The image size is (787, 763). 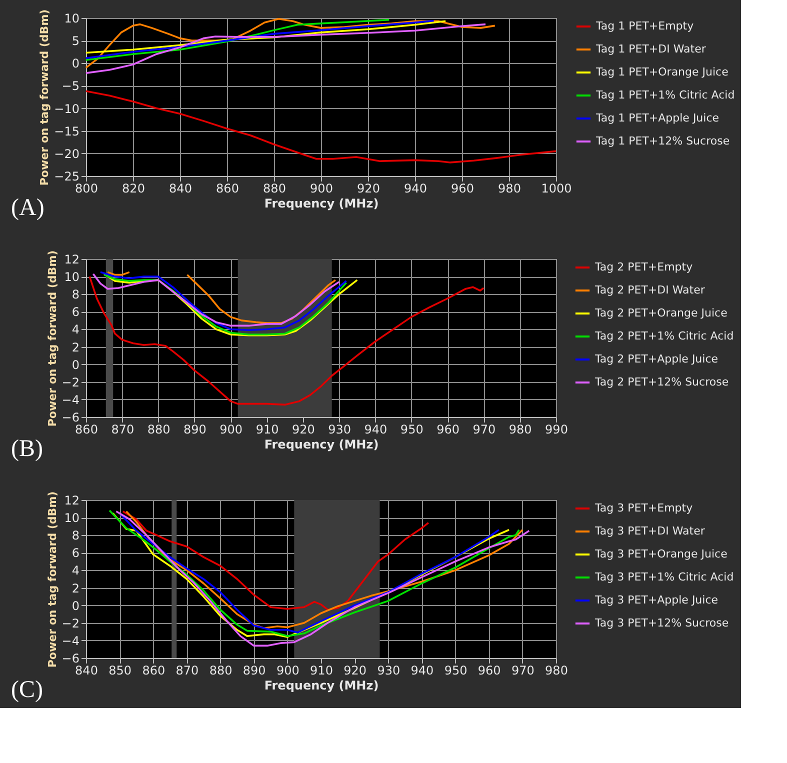 What do you see at coordinates (661, 313) in the screenshot?
I see `legend-label: Tag 2 PET+Orange Juice` at bounding box center [661, 313].